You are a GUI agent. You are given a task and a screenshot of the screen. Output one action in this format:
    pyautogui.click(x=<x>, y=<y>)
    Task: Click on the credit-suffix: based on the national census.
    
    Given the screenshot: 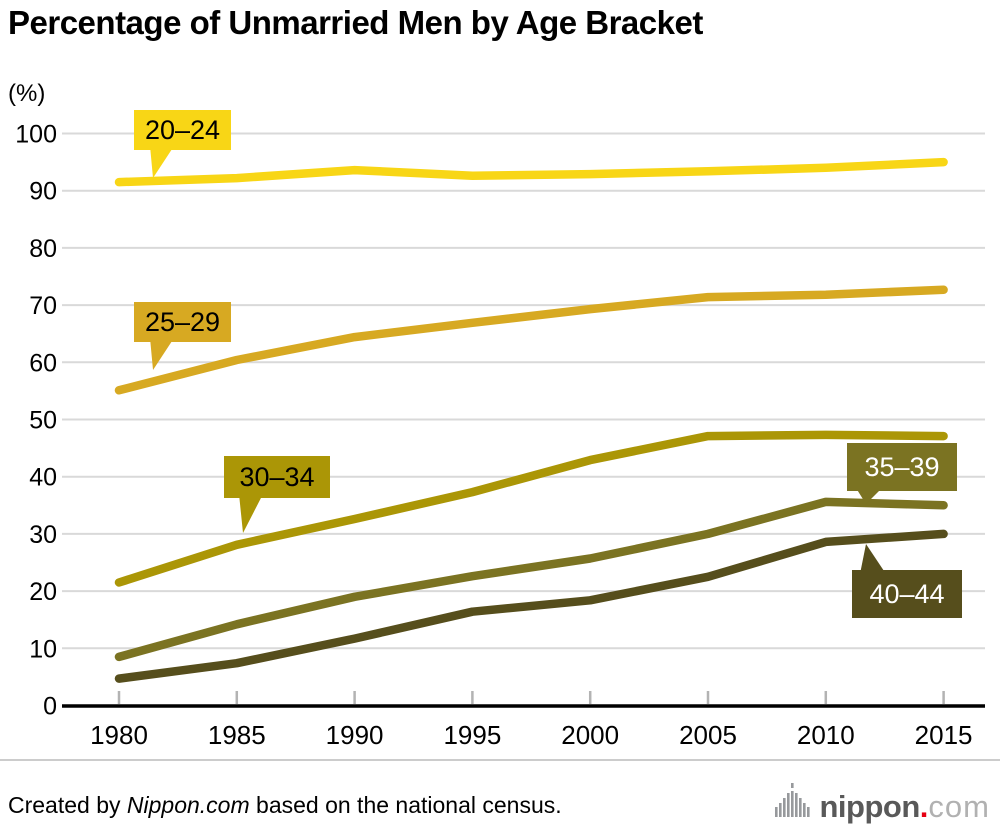 What is the action you would take?
    pyautogui.click(x=405, y=805)
    